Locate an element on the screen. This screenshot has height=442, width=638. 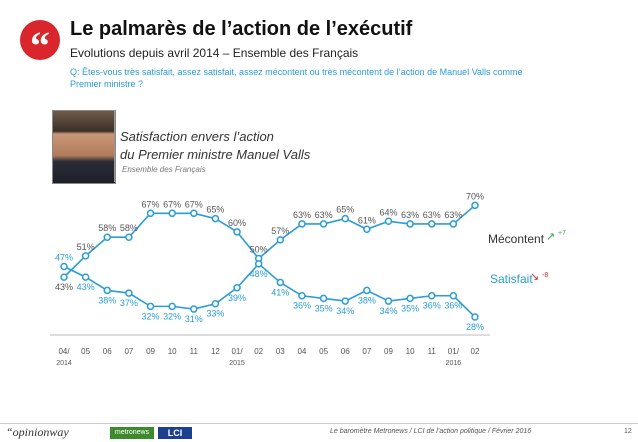
legend-mecontent: Mécontent is located at coordinates (516, 239).